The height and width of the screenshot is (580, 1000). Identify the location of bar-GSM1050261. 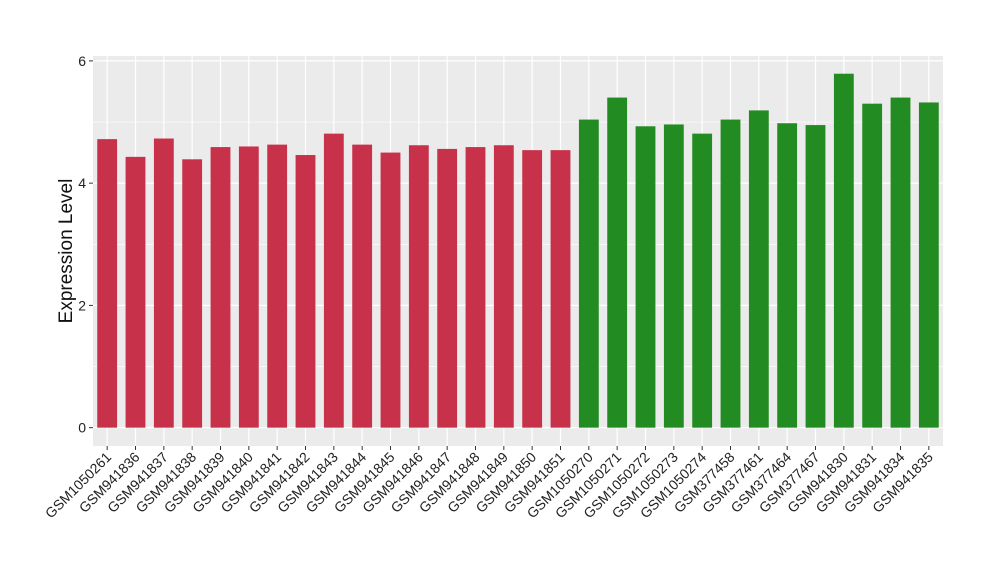
(107, 283).